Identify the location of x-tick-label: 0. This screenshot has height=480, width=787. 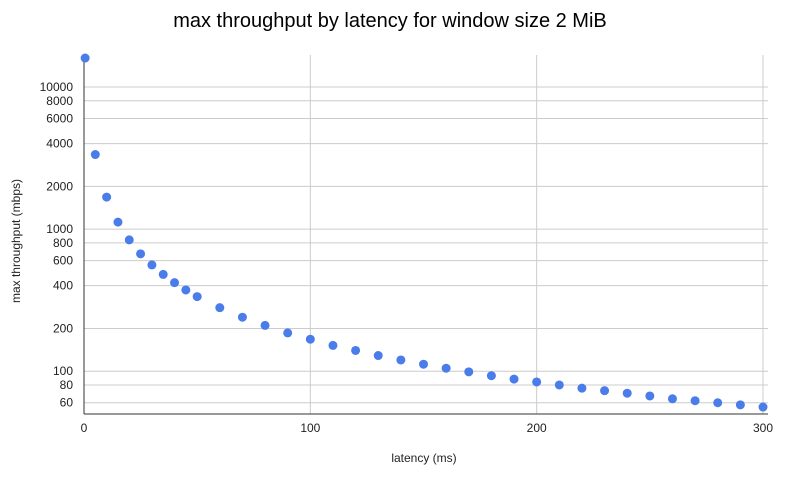
(84, 428).